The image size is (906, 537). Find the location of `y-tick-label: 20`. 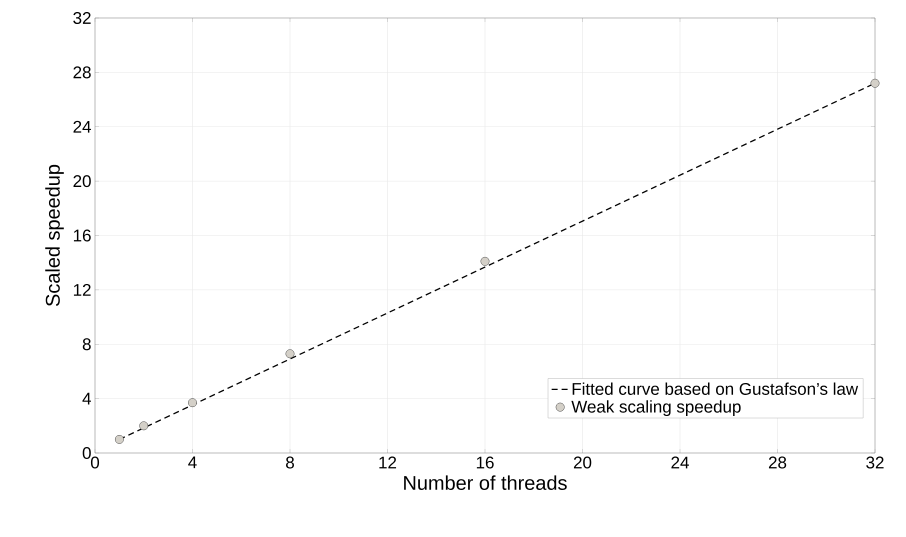

y-tick-label: 20 is located at coordinates (82, 181).